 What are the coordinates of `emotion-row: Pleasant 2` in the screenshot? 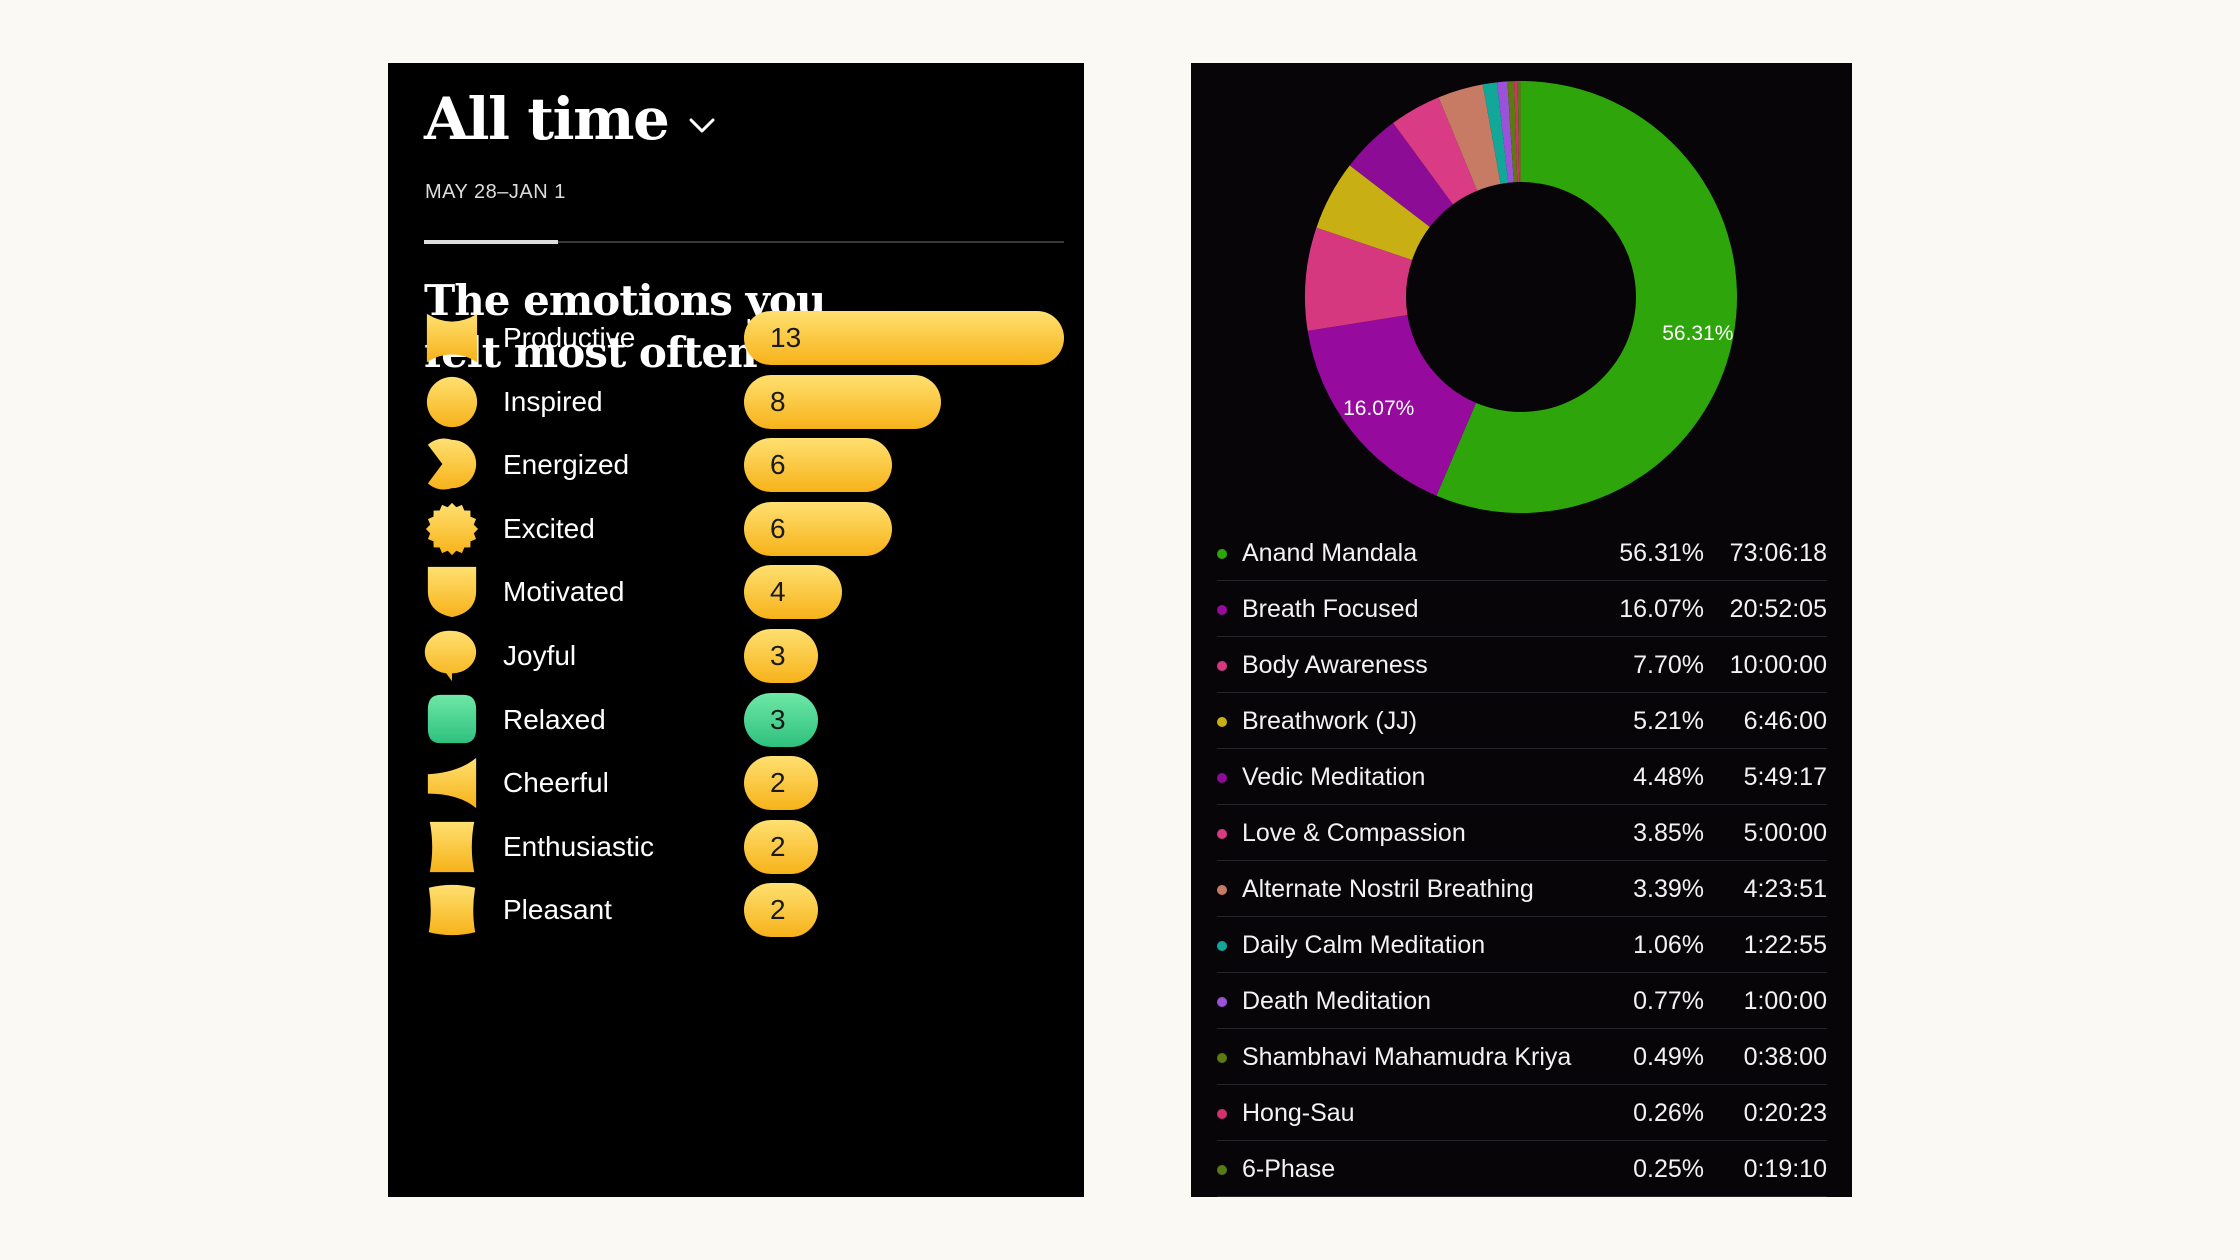 It's located at (749, 909).